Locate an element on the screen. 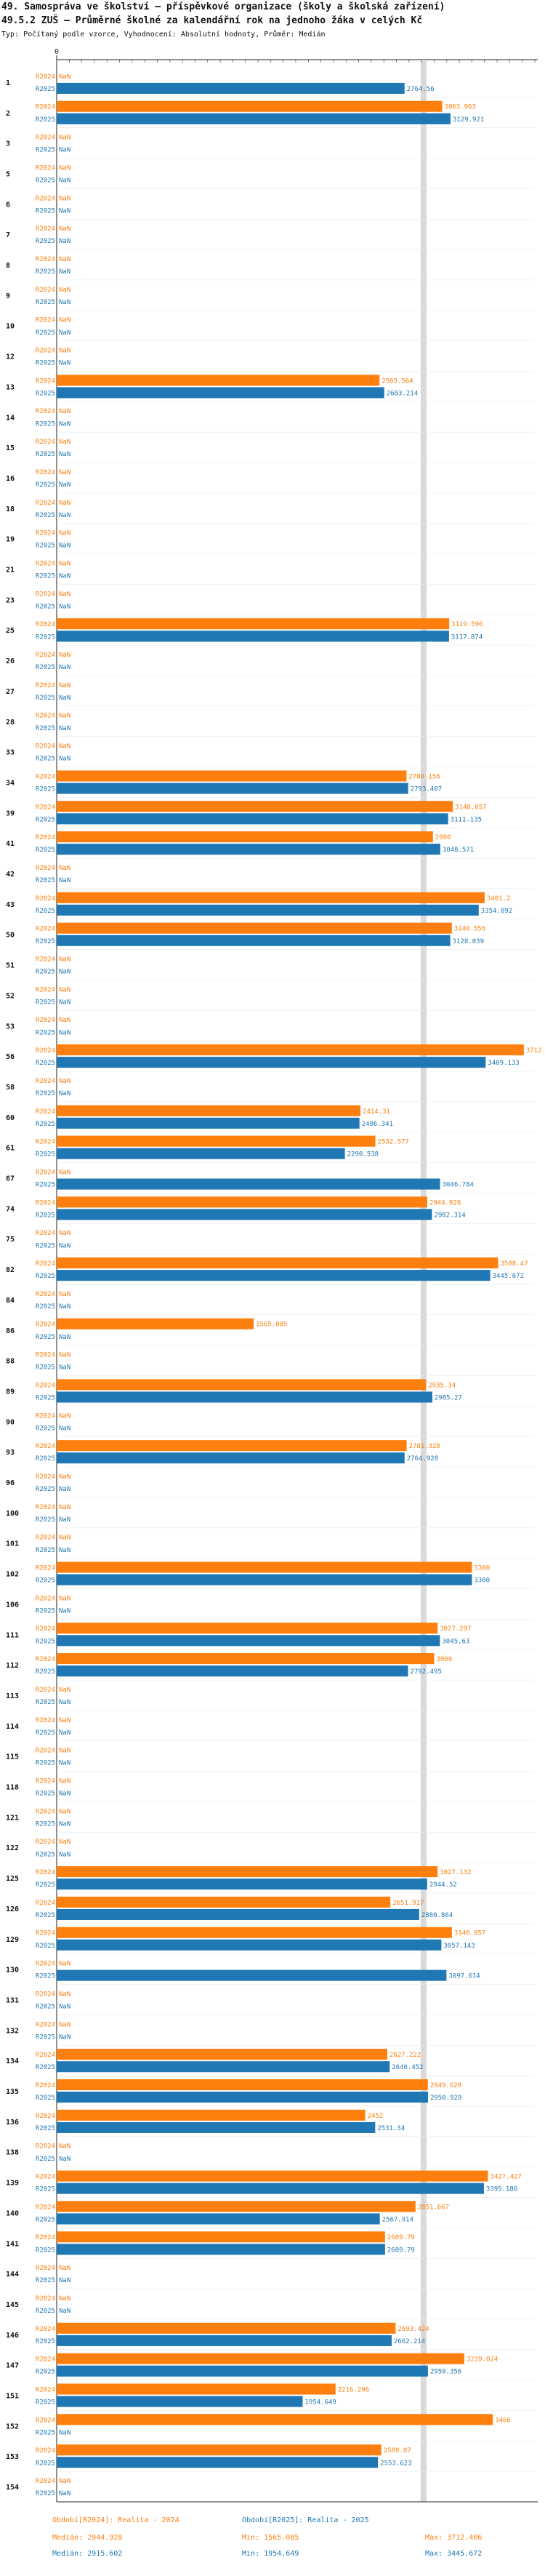 The width and height of the screenshot is (545, 2576). bar-value-label: 2944.52 is located at coordinates (443, 1885).